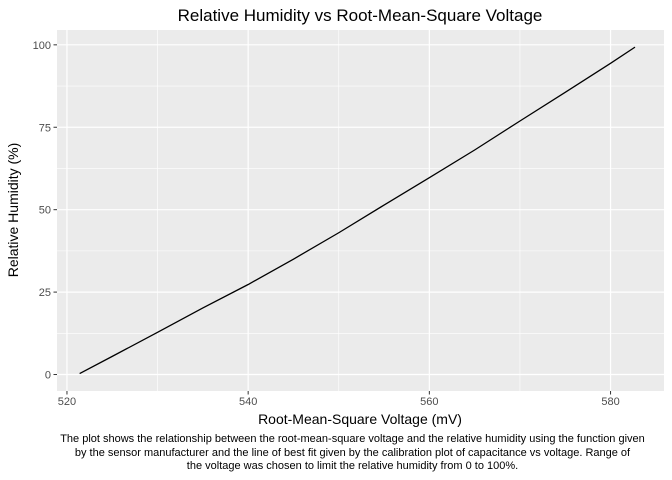  I want to click on y-tick-label: 25, so click(45, 293).